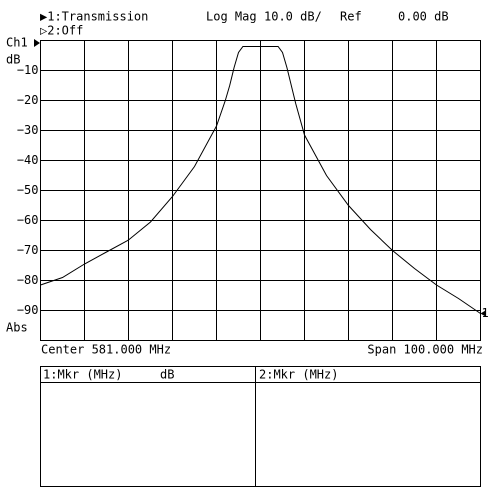 Image resolution: width=500 pixels, height=500 pixels. Describe the element at coordinates (167, 375) in the screenshot. I see `col1-unit: dB` at that location.